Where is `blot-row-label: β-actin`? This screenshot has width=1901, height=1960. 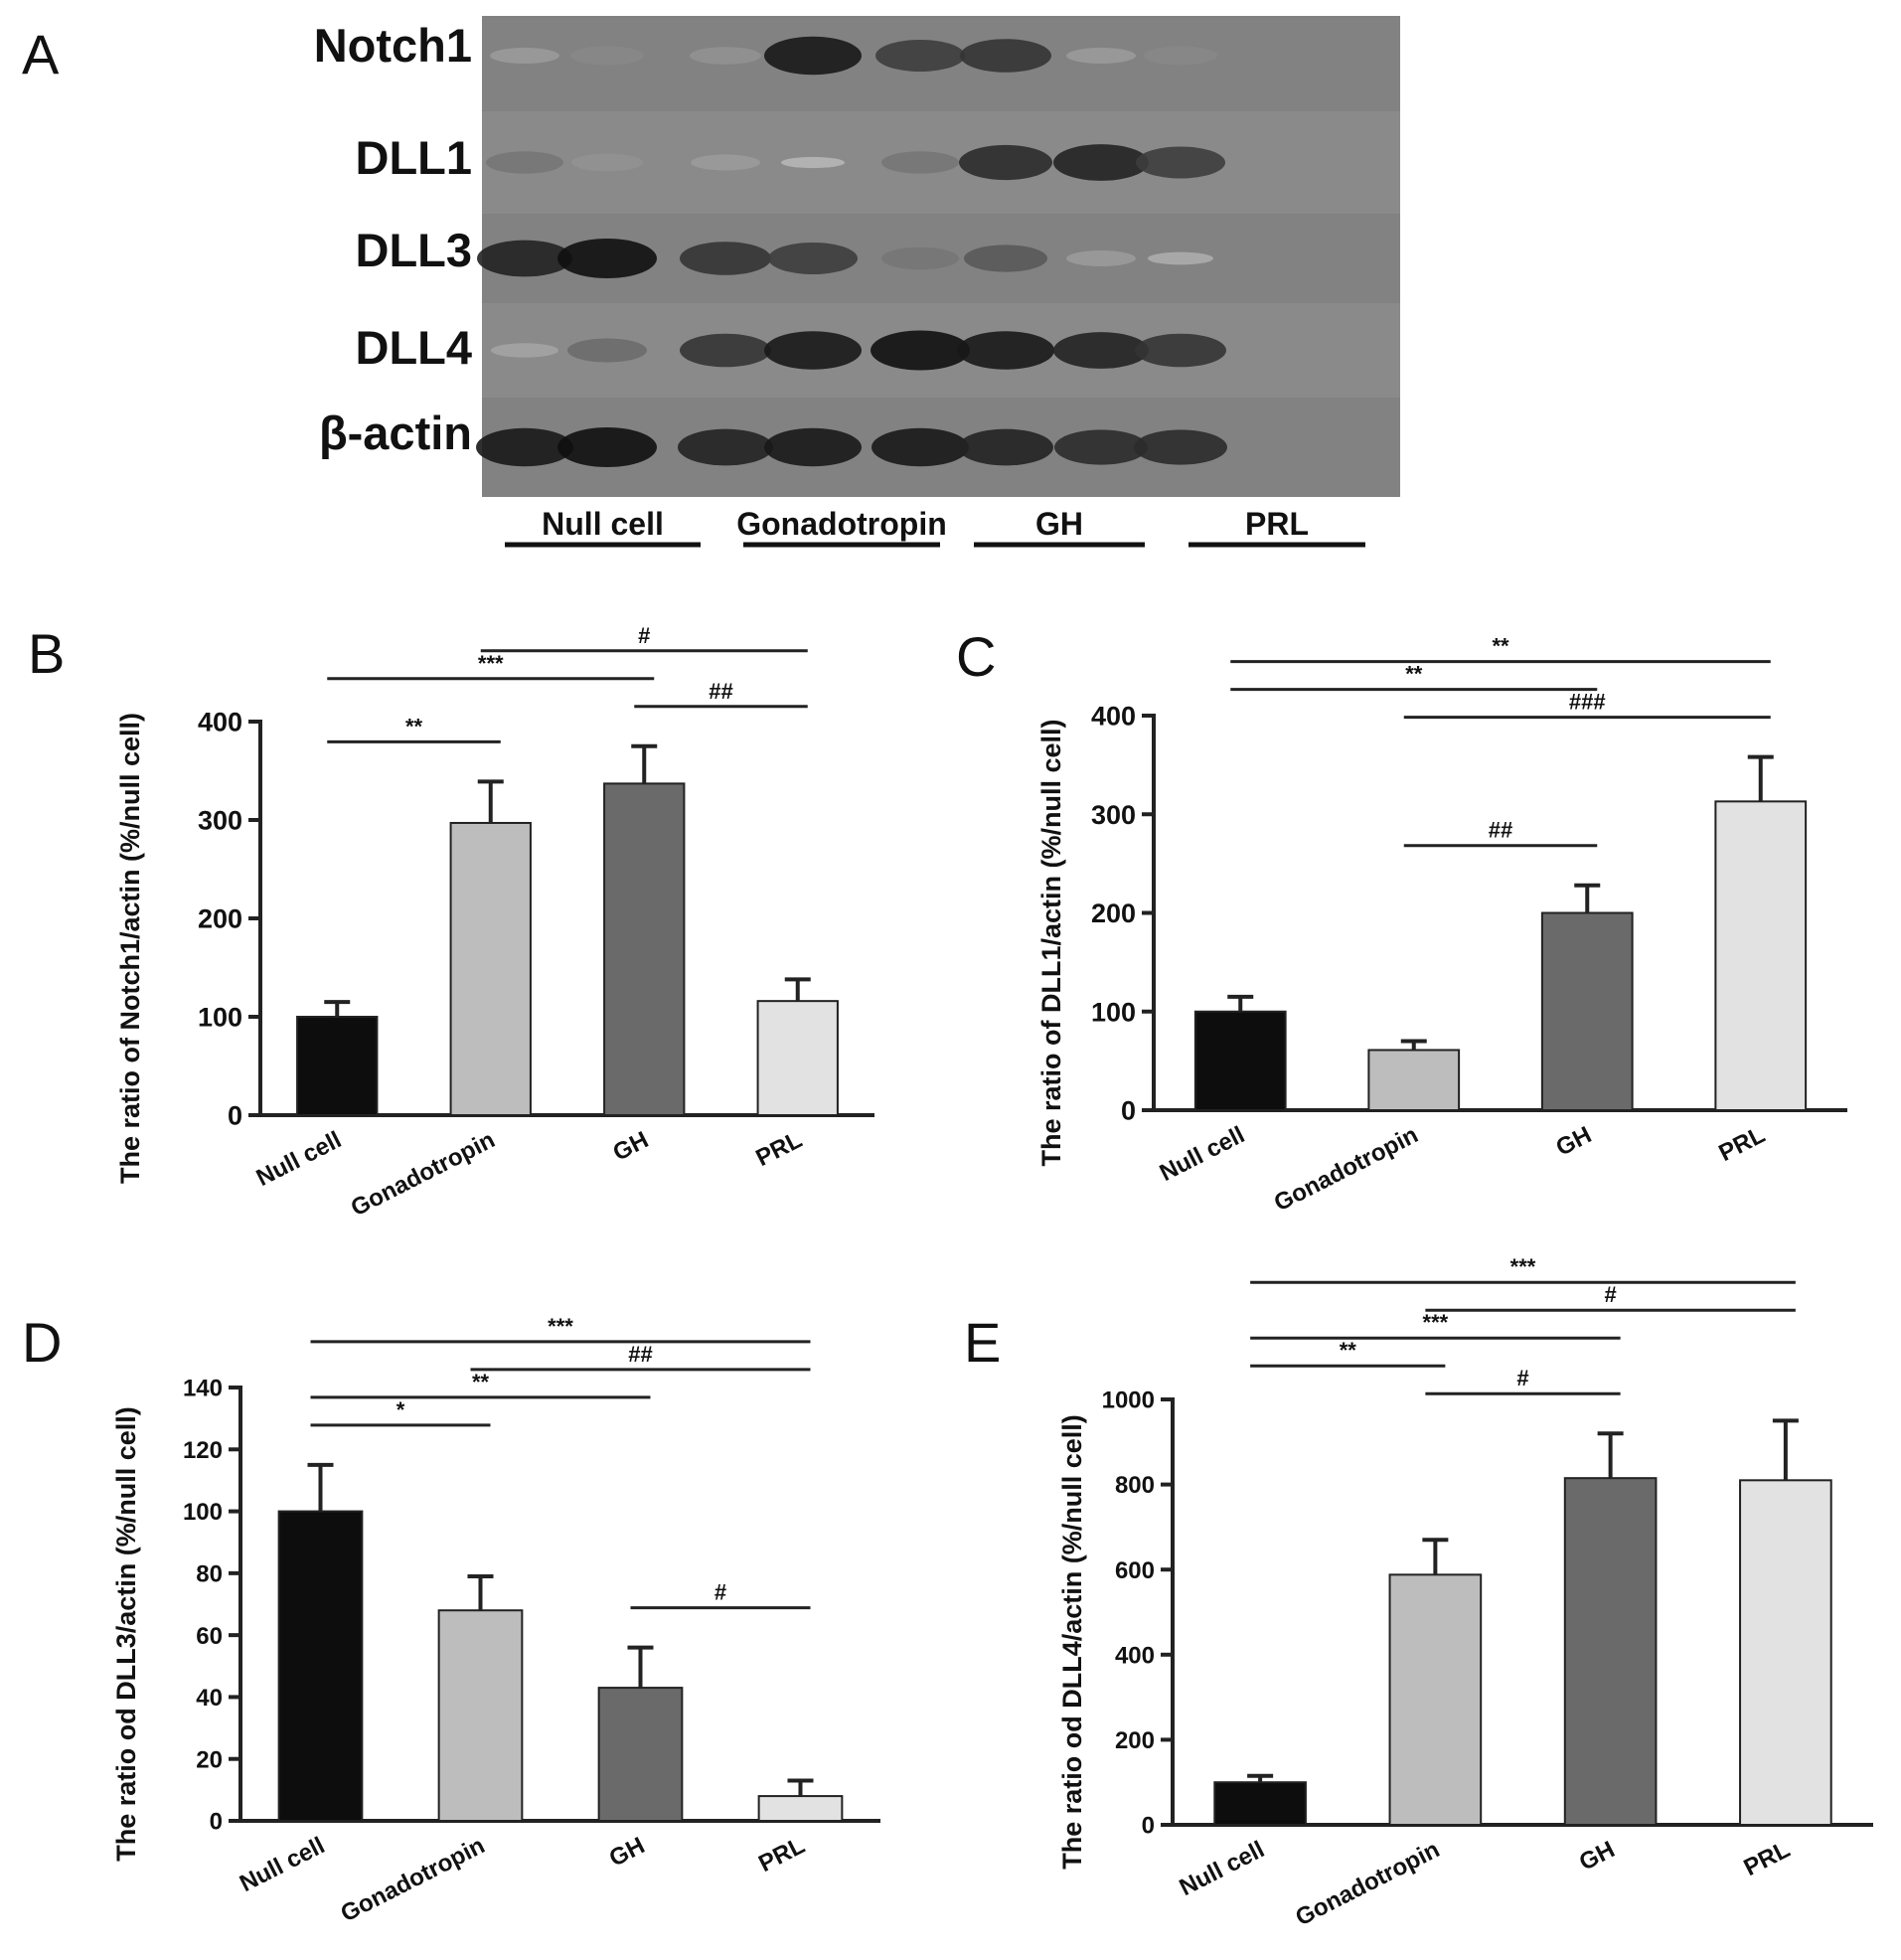
blot-row-label: β-actin is located at coordinates (396, 433).